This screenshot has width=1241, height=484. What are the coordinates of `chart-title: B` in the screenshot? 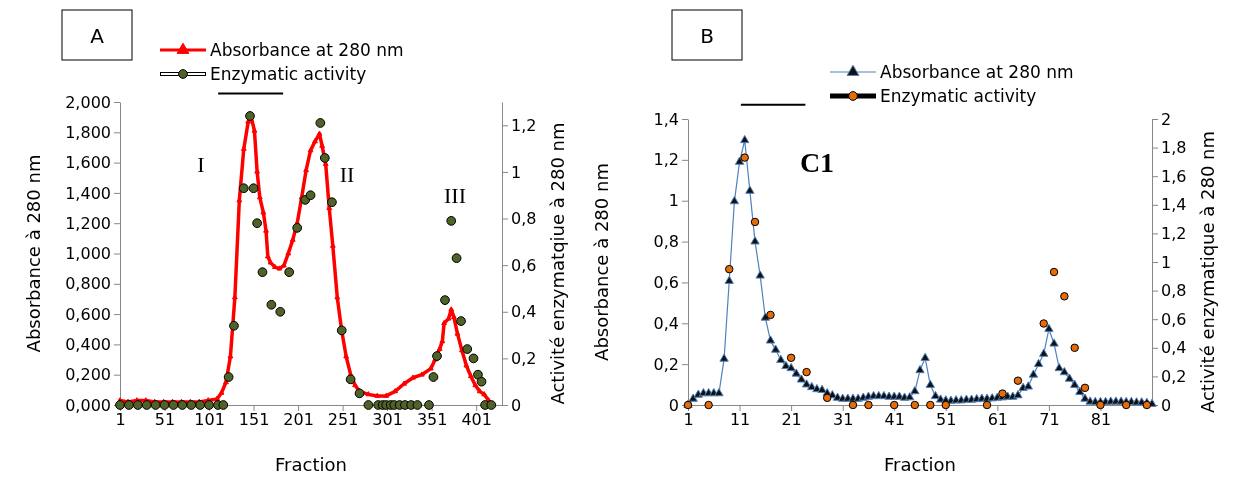 It's located at (707, 36).